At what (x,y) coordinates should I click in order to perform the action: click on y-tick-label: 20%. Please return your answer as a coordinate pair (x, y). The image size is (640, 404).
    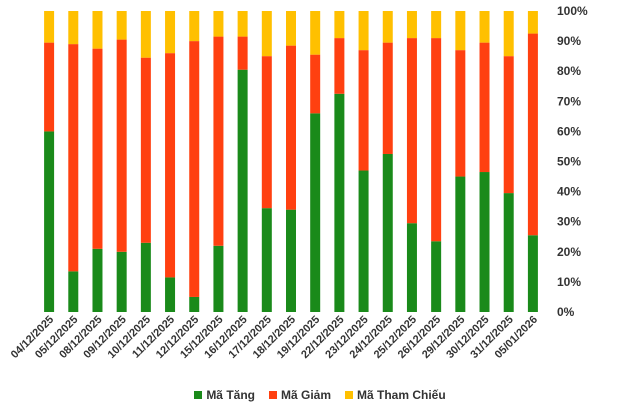
    Looking at the image, I should click on (569, 252).